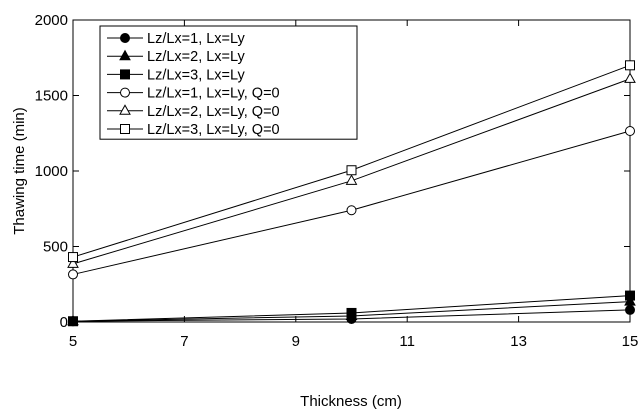  What do you see at coordinates (184, 341) in the screenshot?
I see `x-tick-label: 7` at bounding box center [184, 341].